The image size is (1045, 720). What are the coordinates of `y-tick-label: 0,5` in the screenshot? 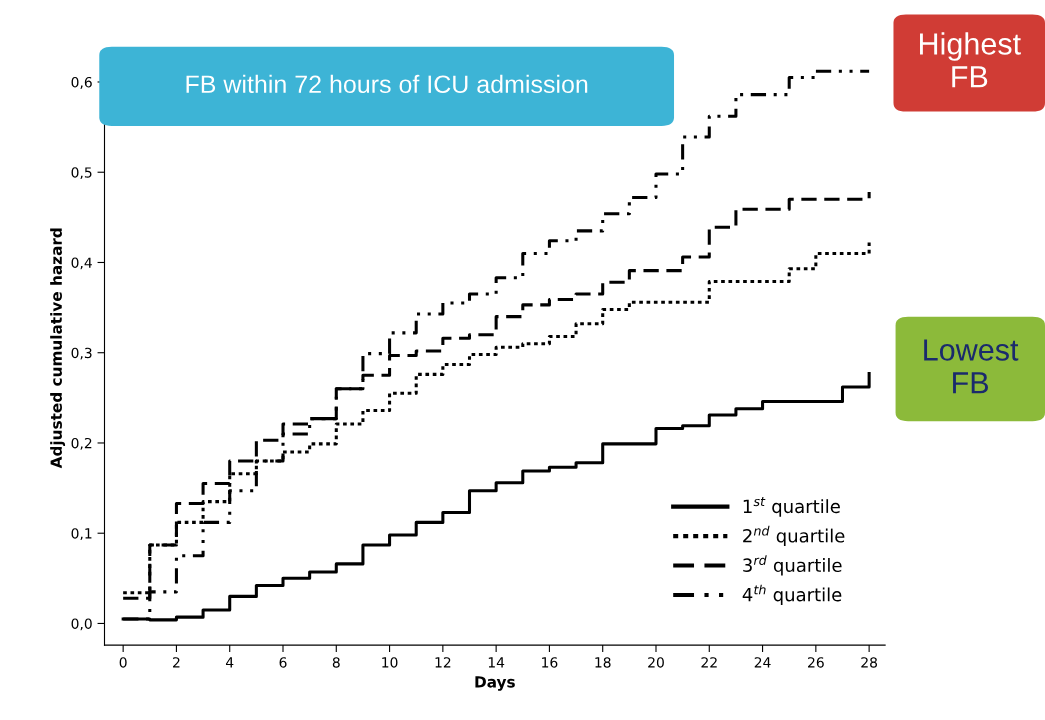 It's located at (81, 173).